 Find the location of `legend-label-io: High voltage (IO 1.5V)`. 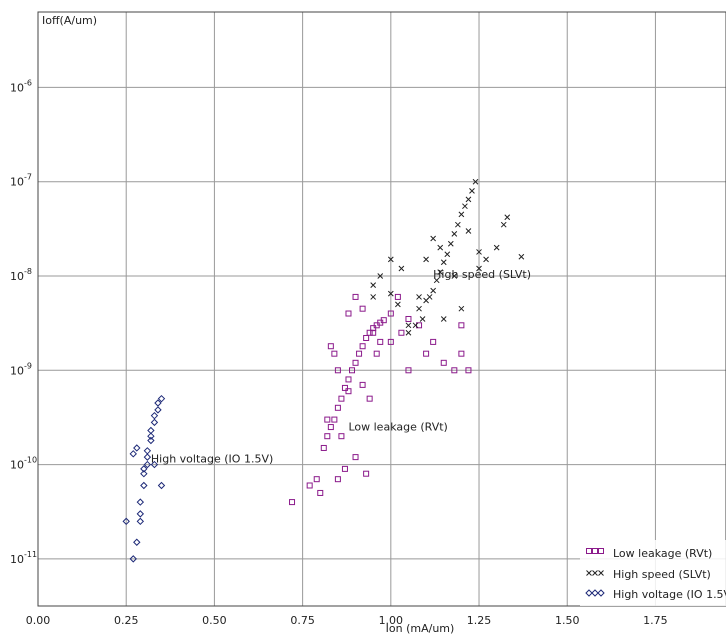

legend-label-io: High voltage (IO 1.5V) is located at coordinates (669, 594).